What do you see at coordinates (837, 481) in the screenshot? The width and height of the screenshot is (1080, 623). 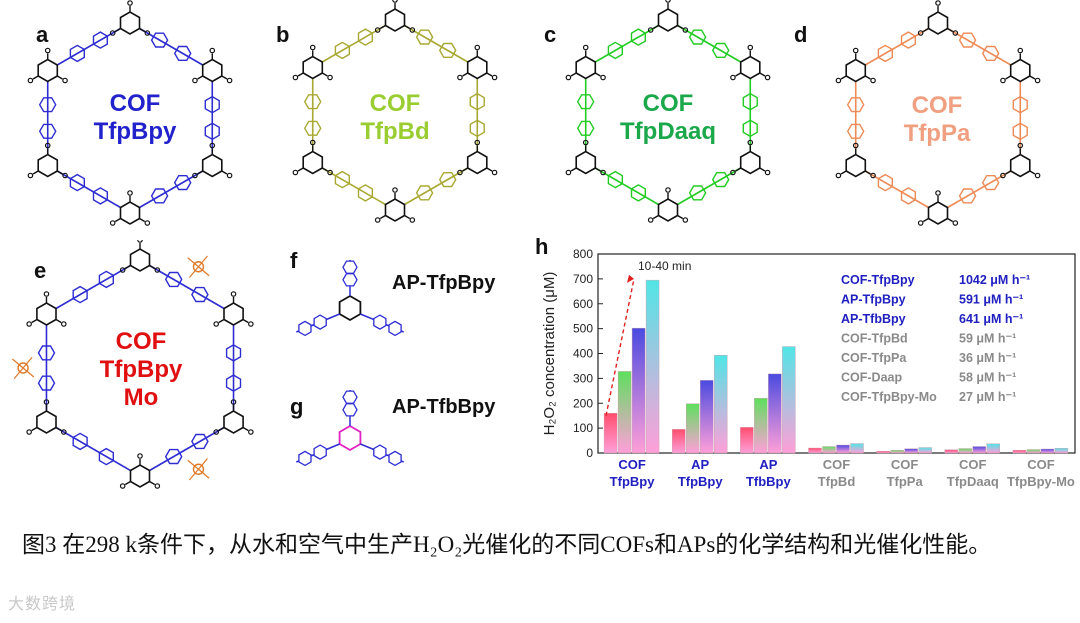 I see `x-tick-label-line2: TfpBd` at bounding box center [837, 481].